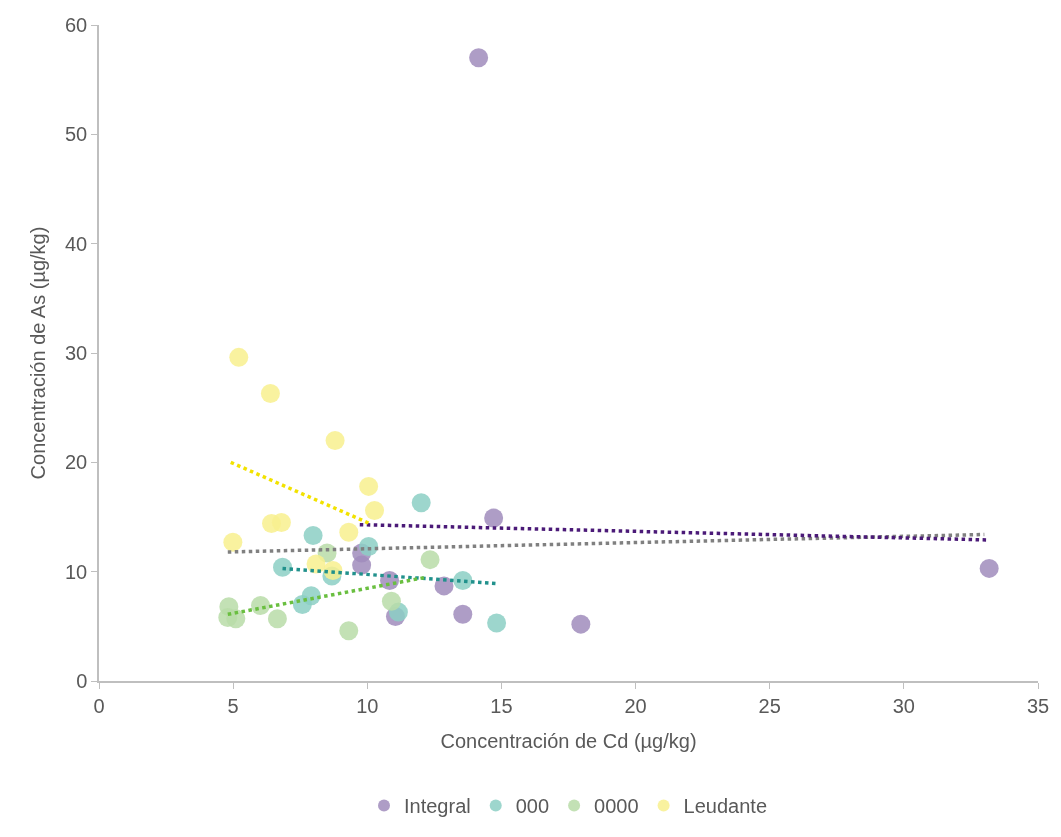  Describe the element at coordinates (76, 25) in the screenshot. I see `y-tick-label: 60` at that location.